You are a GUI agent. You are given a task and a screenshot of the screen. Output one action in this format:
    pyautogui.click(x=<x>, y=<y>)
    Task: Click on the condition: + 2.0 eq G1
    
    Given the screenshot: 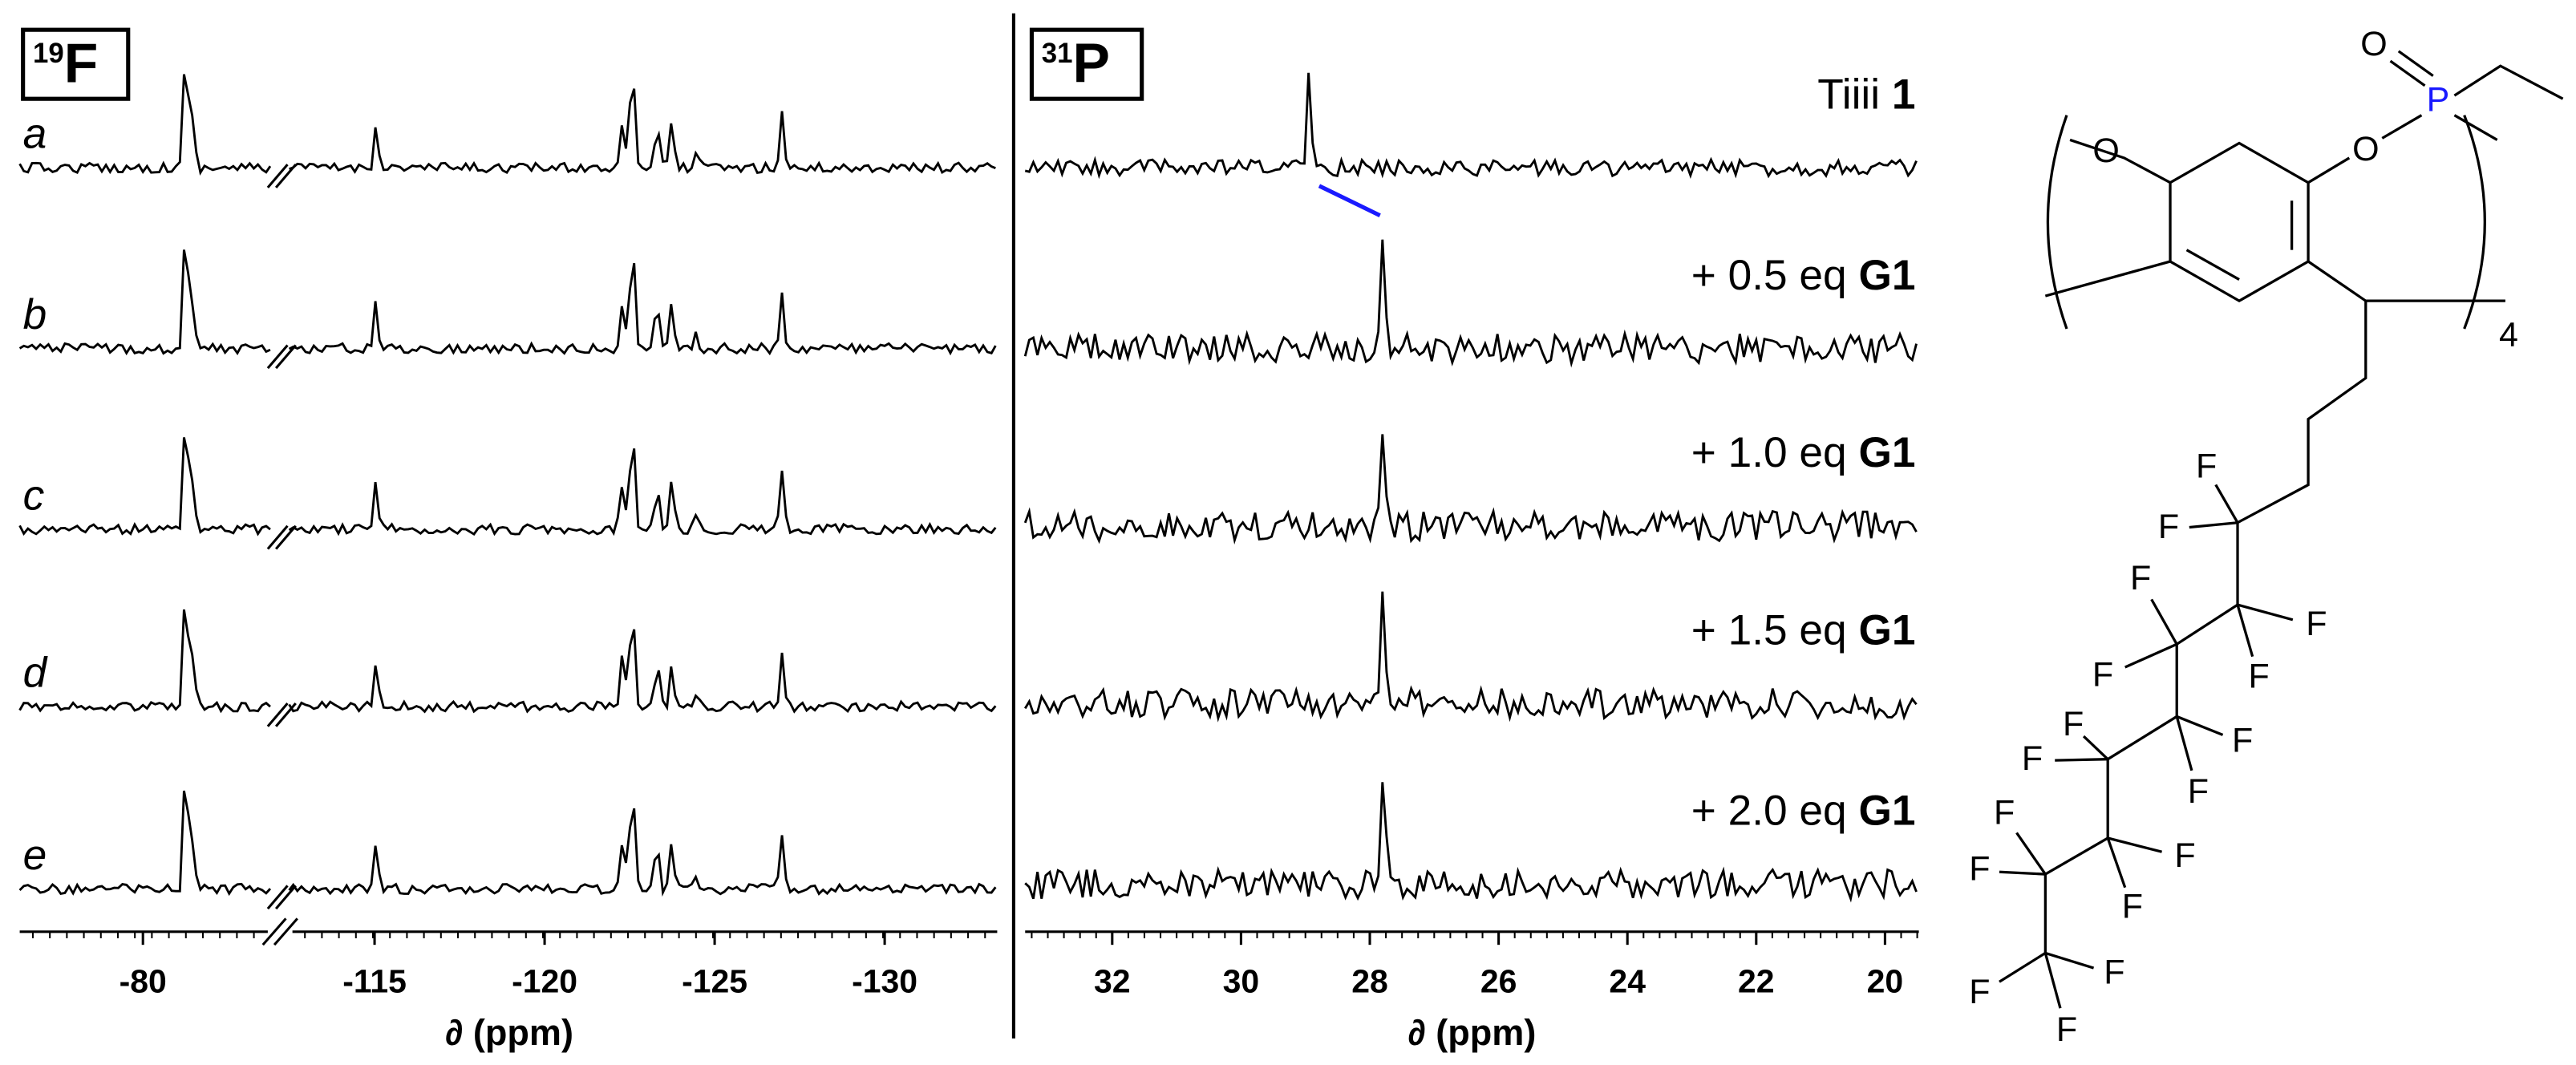 What is the action you would take?
    pyautogui.click(x=1803, y=811)
    